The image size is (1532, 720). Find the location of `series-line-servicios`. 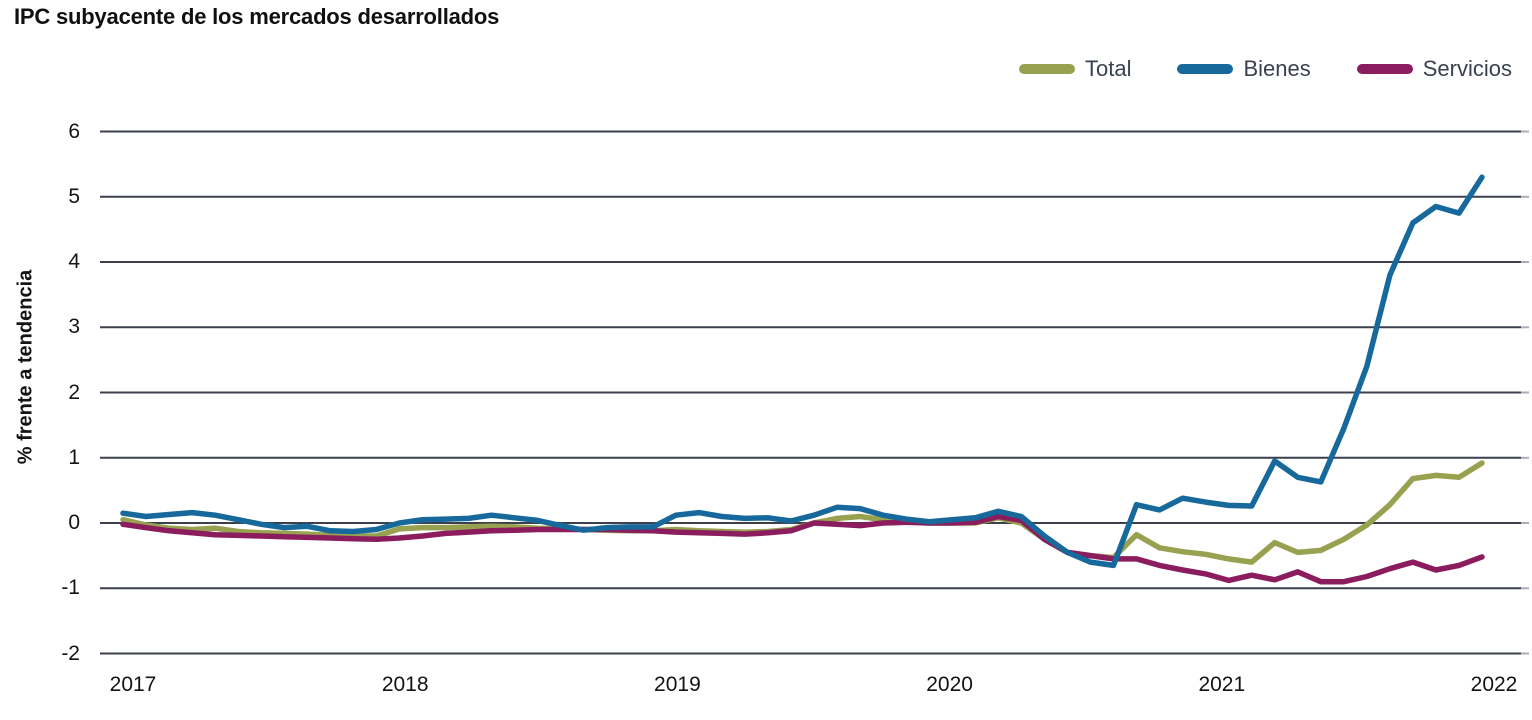

series-line-servicios is located at coordinates (802, 549).